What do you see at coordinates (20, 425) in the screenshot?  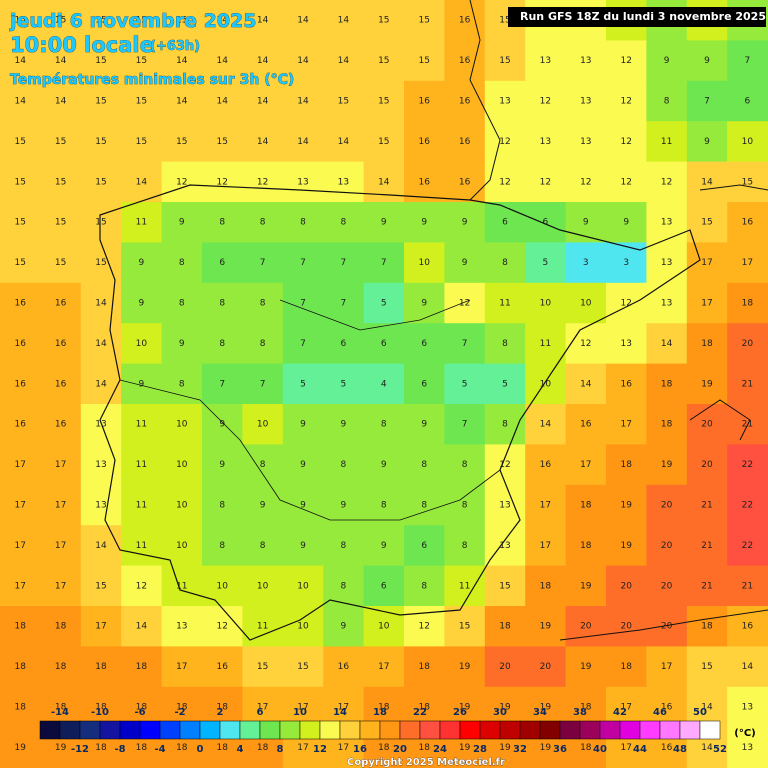 I see `temperature-value: 16` at bounding box center [20, 425].